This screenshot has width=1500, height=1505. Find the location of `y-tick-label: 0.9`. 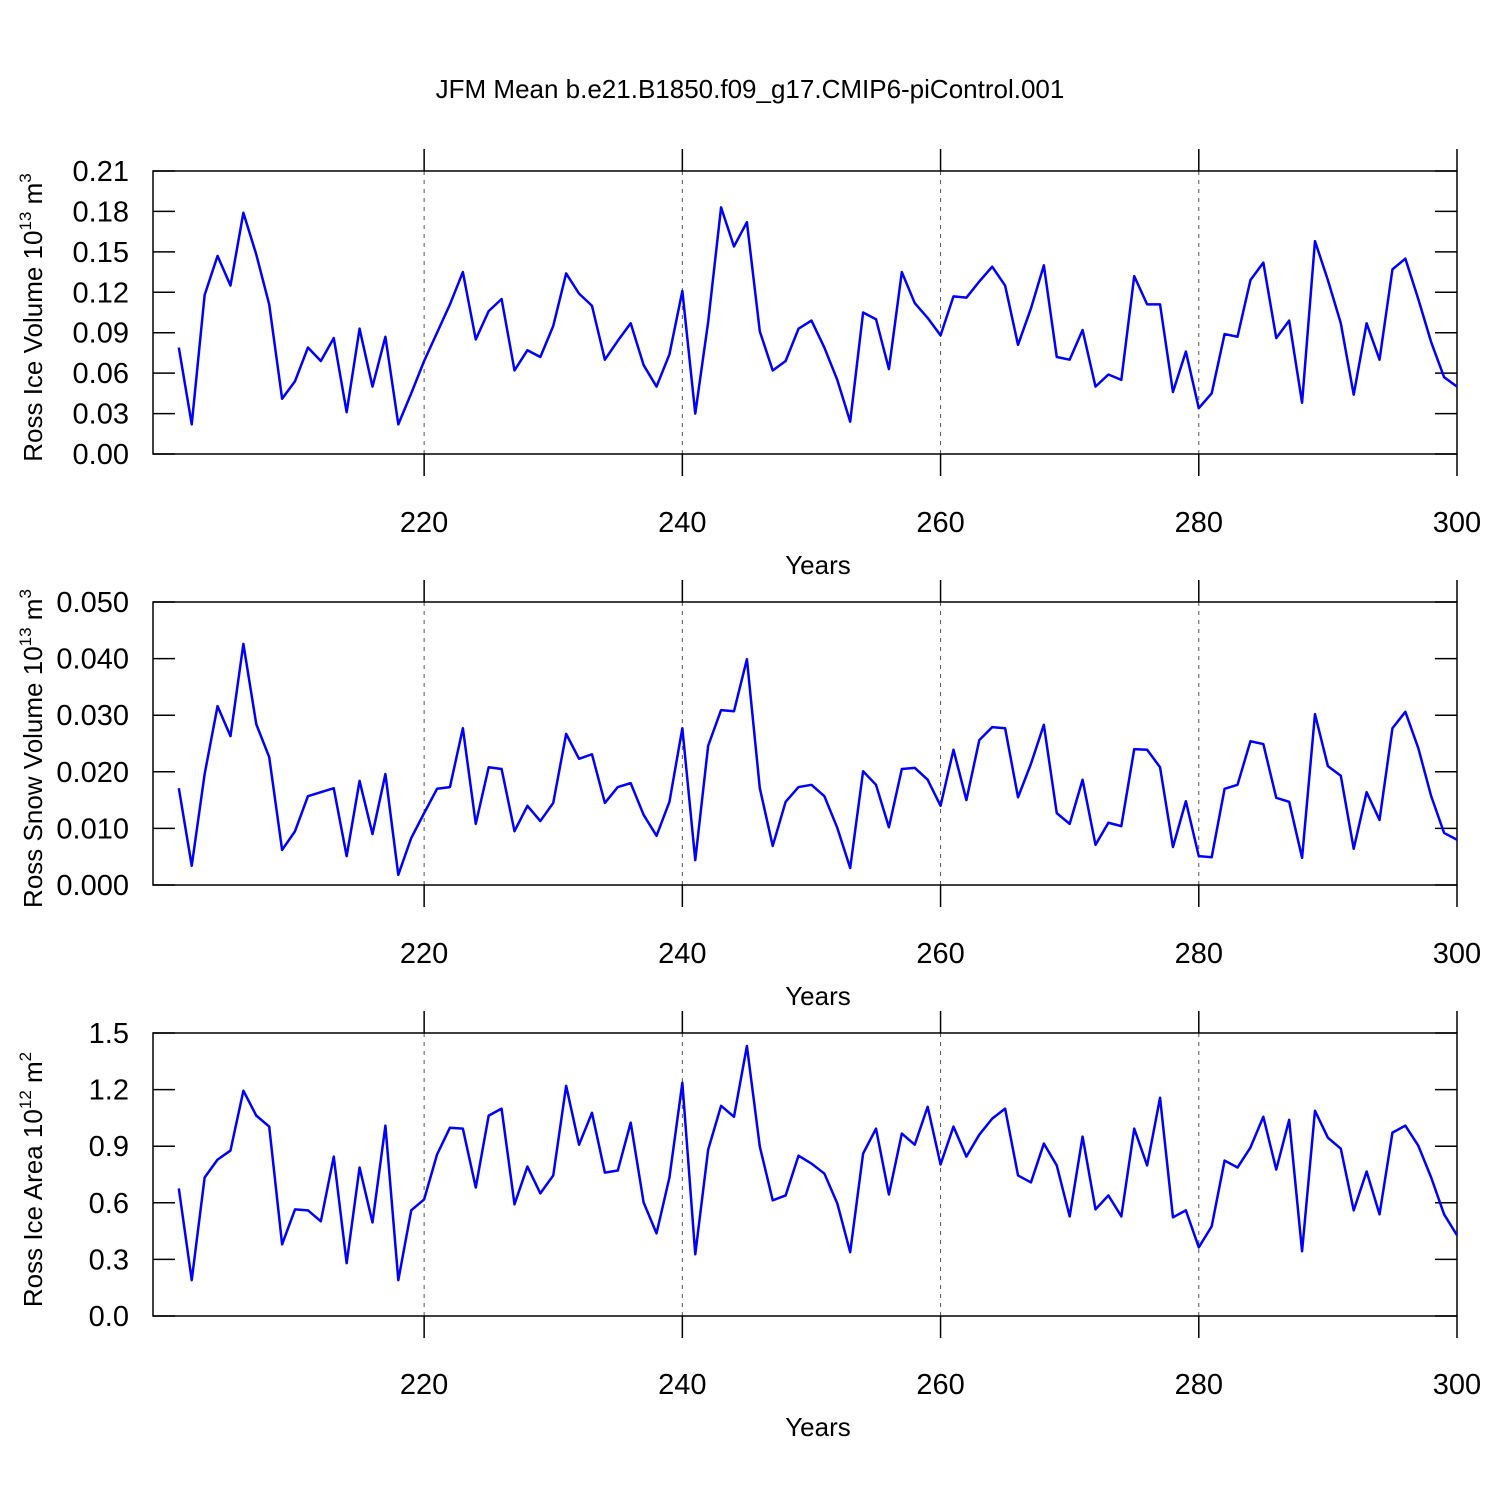

y-tick-label: 0.9 is located at coordinates (109, 1147).